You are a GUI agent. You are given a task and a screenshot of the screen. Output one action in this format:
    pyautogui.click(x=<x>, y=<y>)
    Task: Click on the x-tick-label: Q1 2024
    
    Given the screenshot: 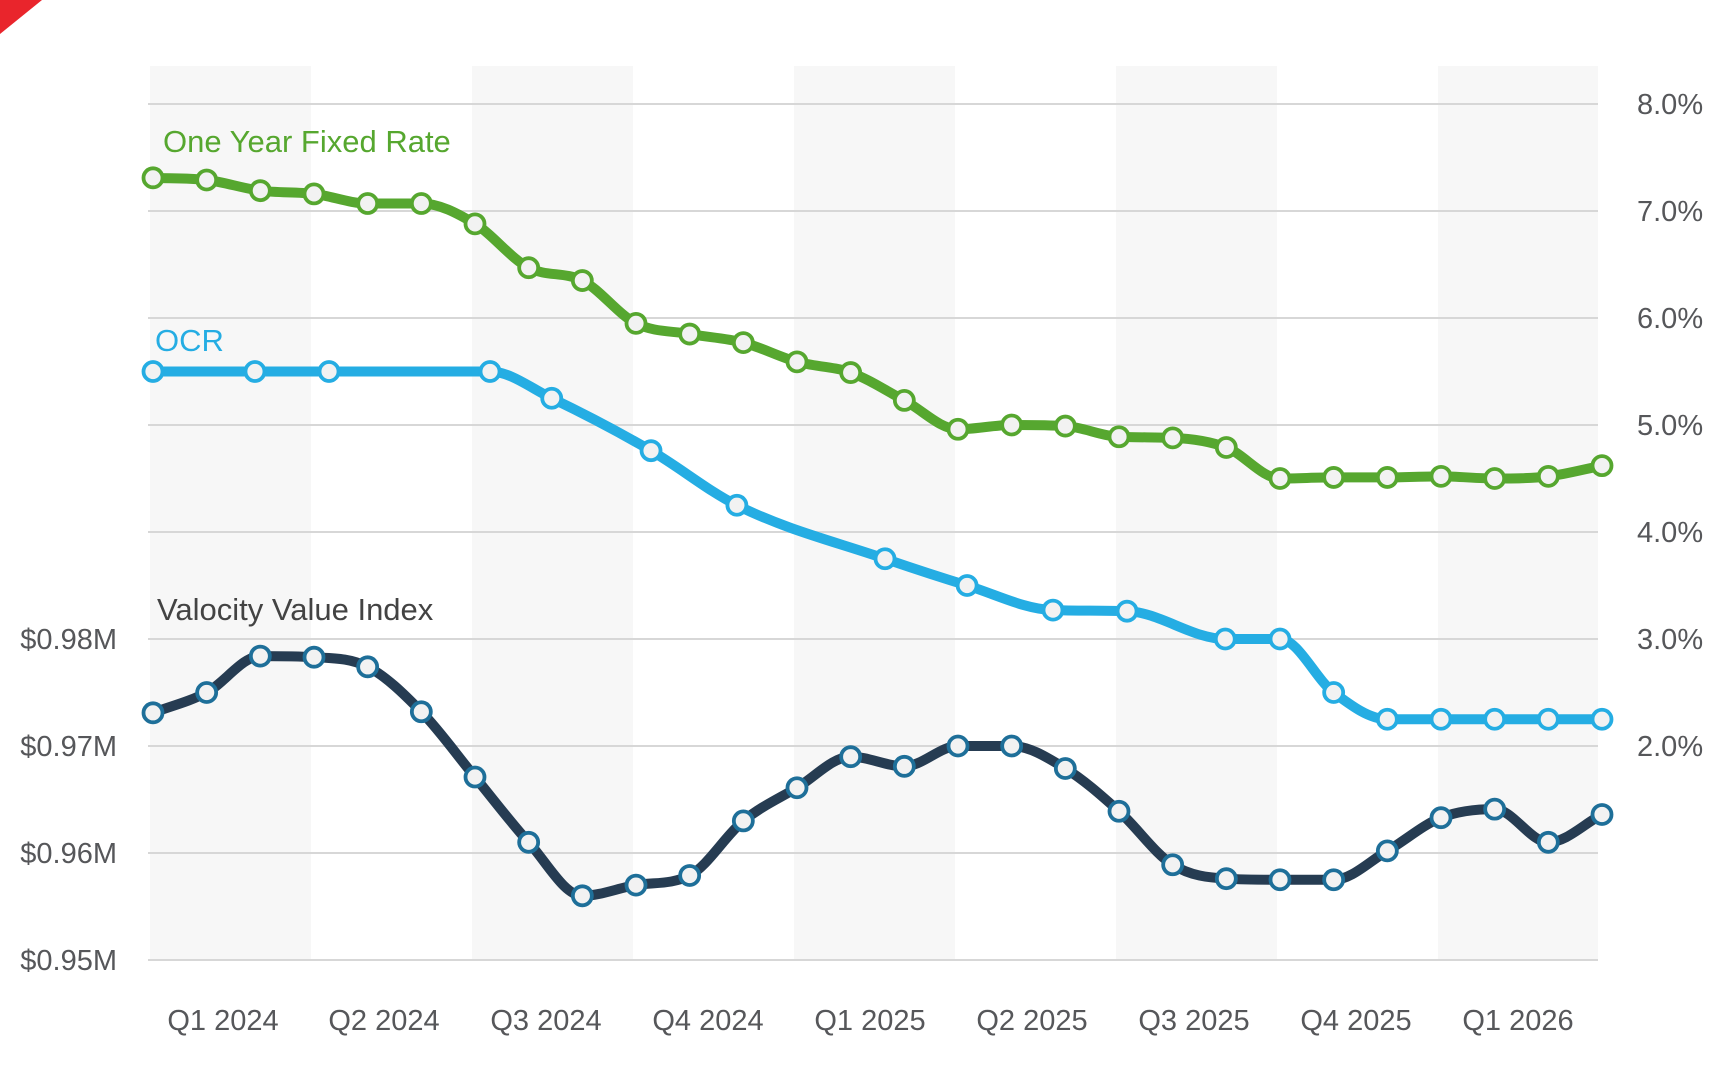 What is the action you would take?
    pyautogui.click(x=222, y=1021)
    